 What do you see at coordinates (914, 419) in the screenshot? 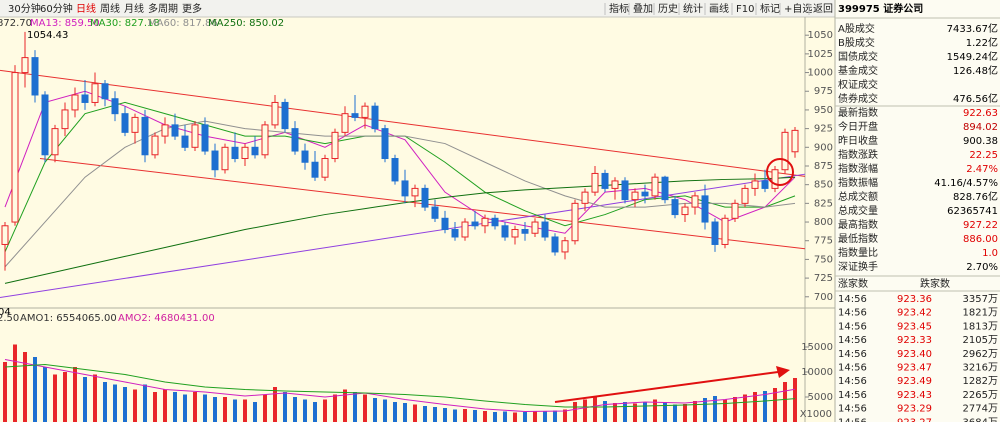
I see `trade-price: 923.27` at bounding box center [914, 419].